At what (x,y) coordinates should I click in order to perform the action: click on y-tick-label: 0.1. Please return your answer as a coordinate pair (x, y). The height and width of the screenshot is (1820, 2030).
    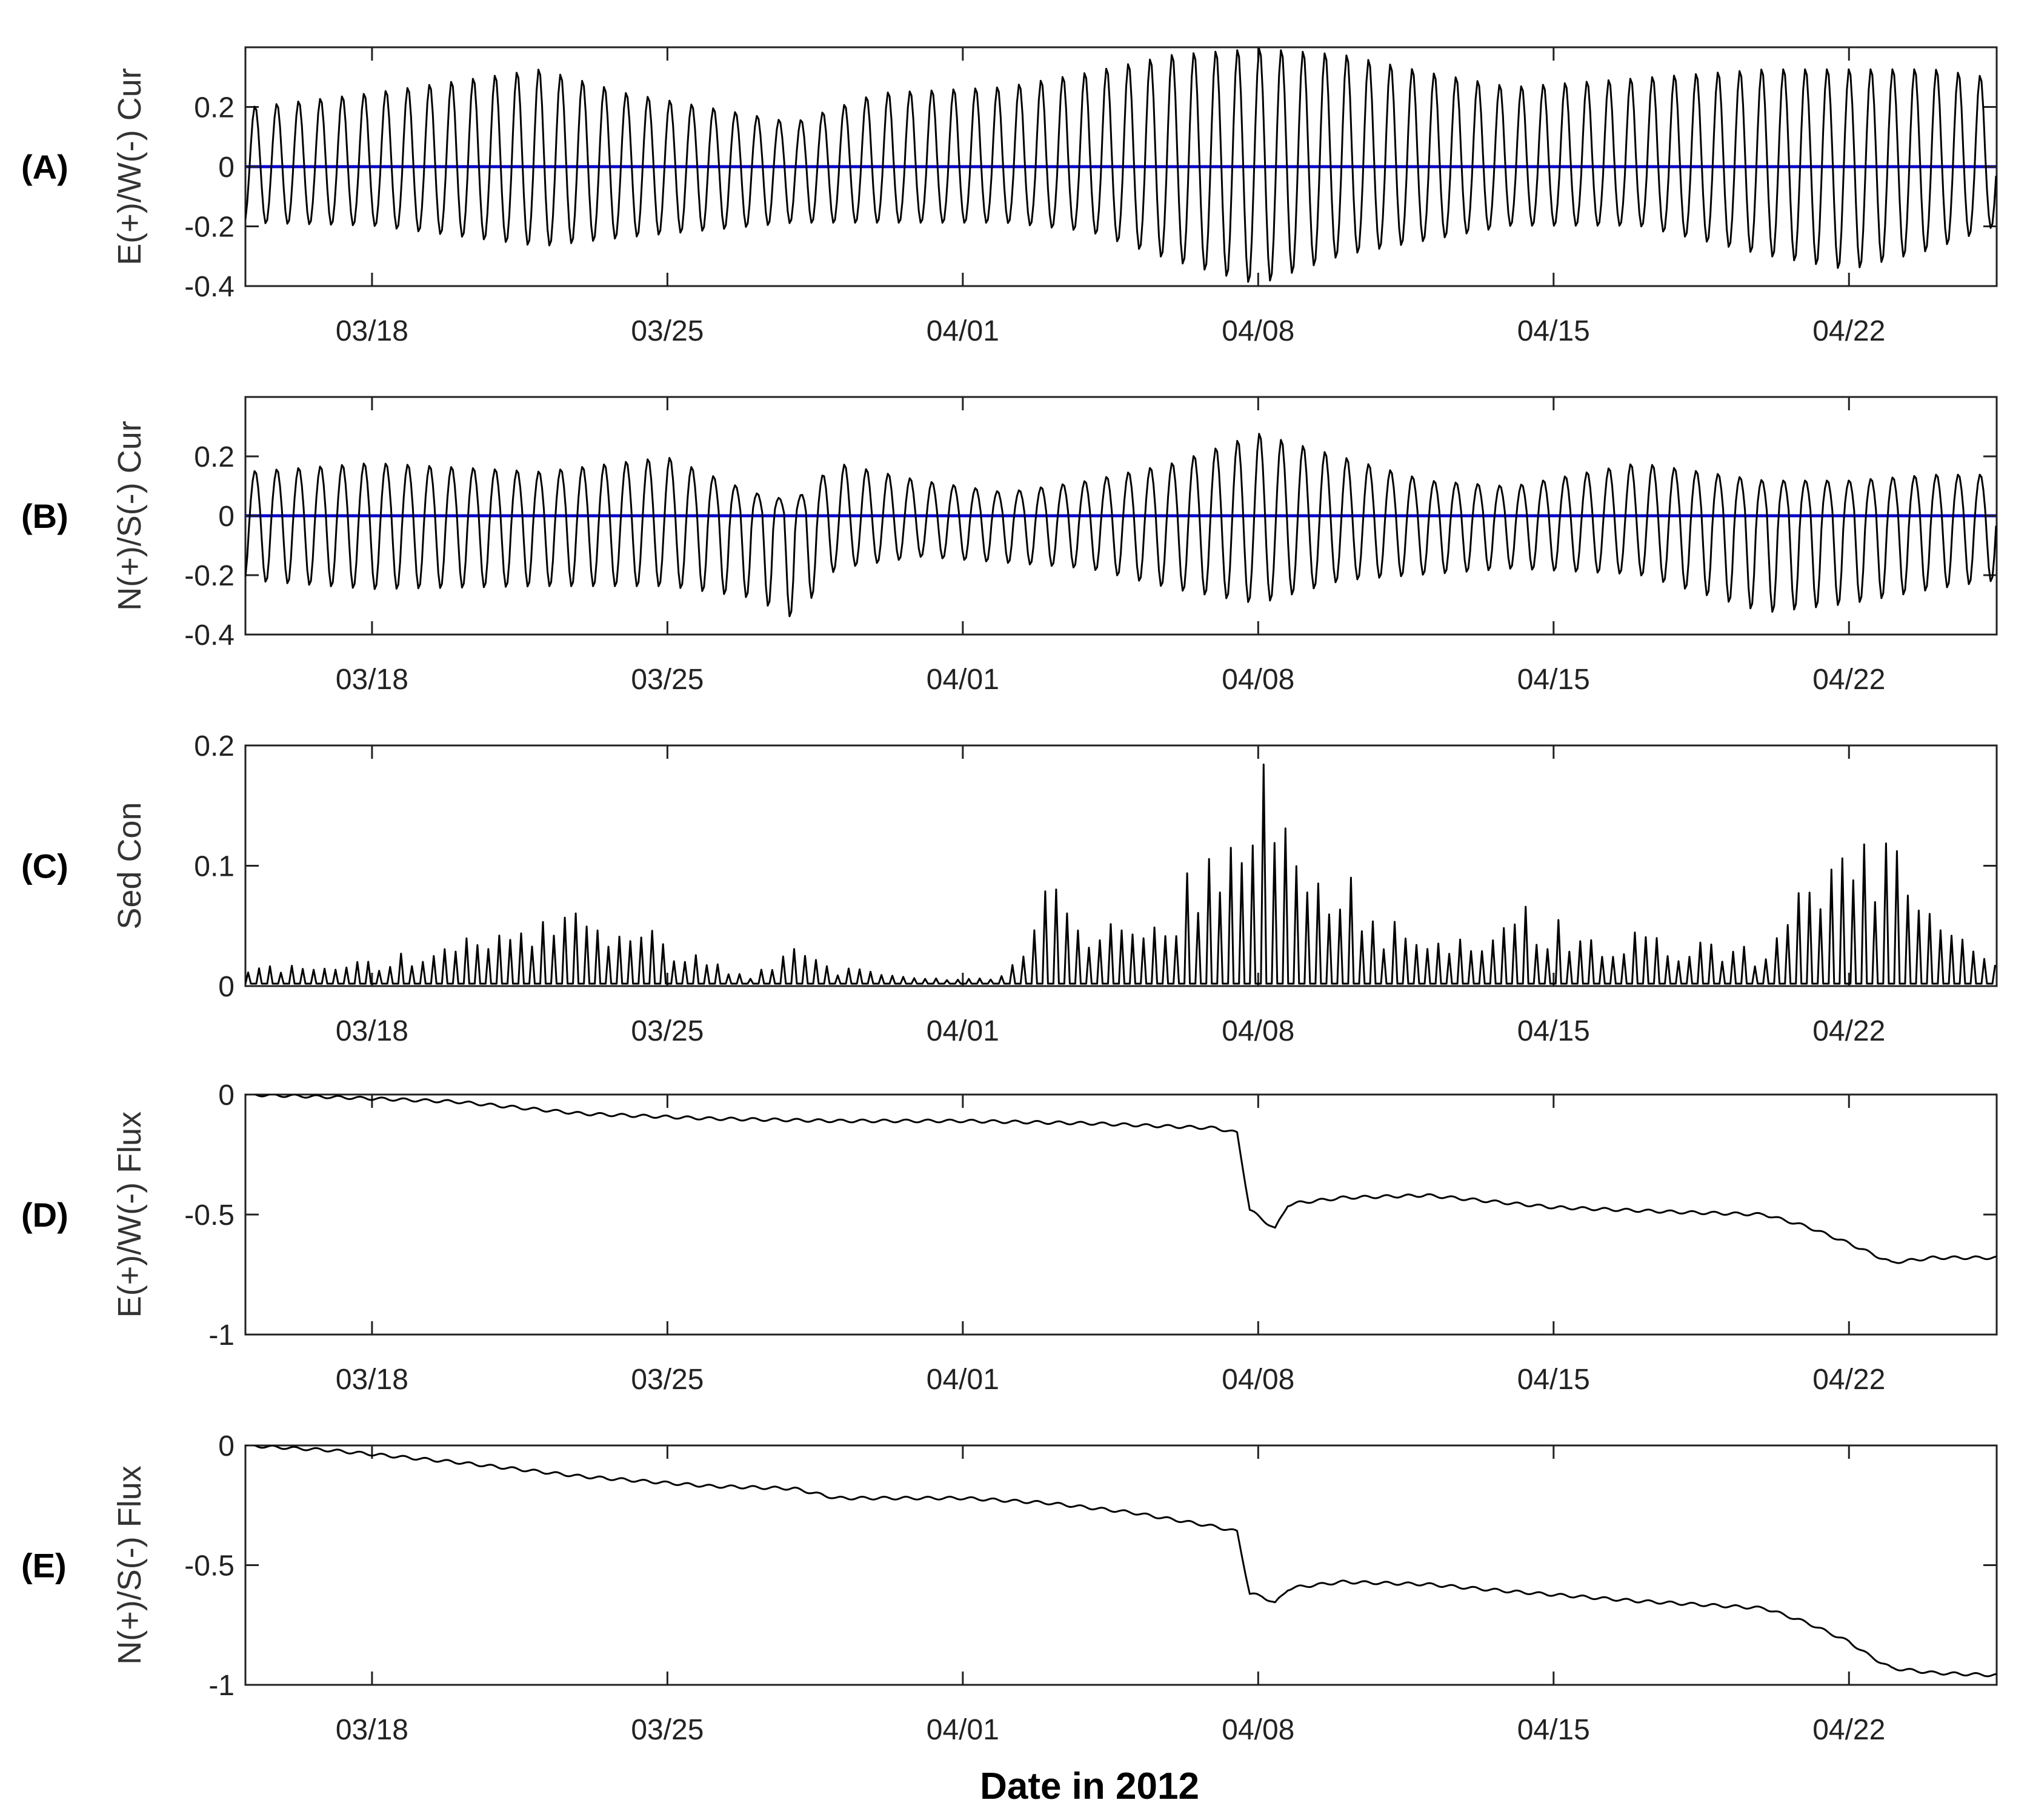
    Looking at the image, I should click on (215, 867).